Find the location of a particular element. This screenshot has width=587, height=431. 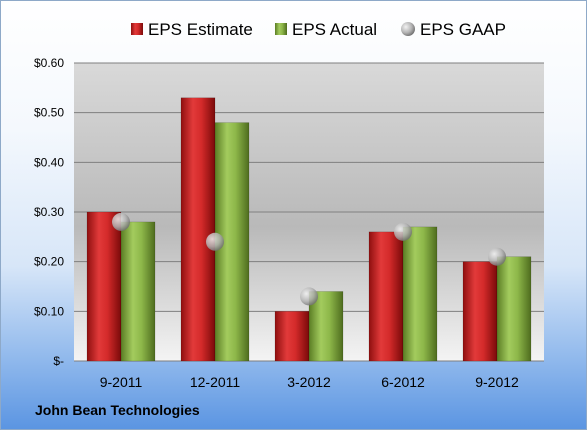

y-tick-label: $0.60 is located at coordinates (49, 63).